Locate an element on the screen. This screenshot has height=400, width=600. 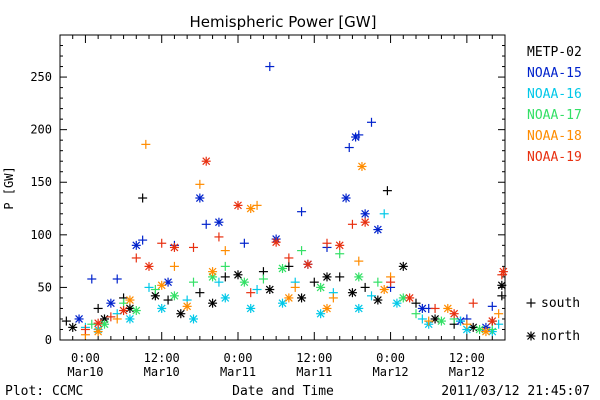
x-axis-label: Date and Time is located at coordinates (283, 391).